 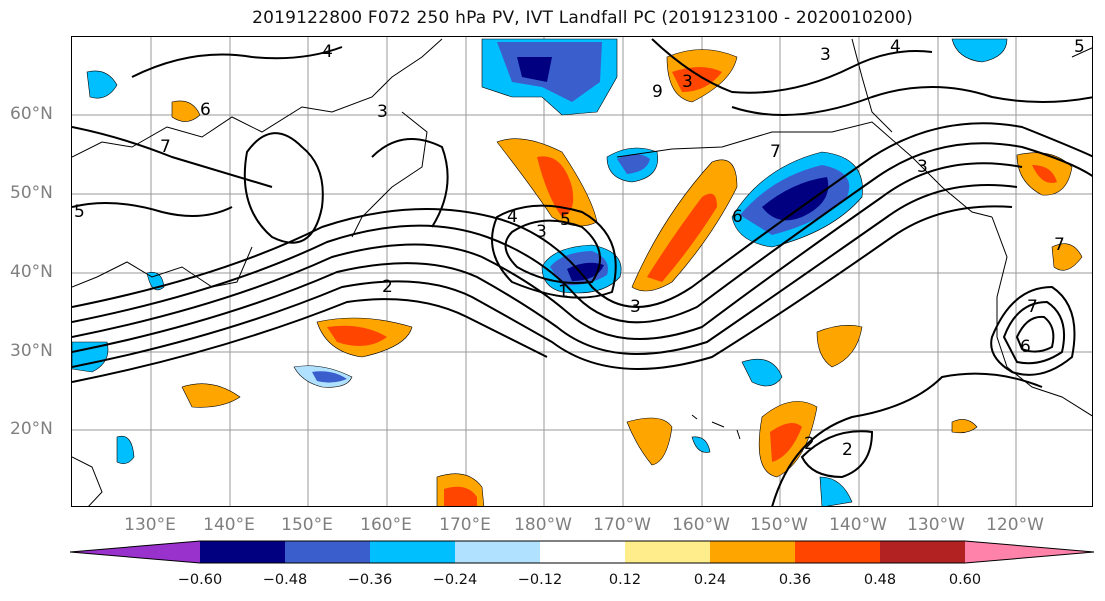 I want to click on colorbar-tick-label: 0.12, so click(x=625, y=580).